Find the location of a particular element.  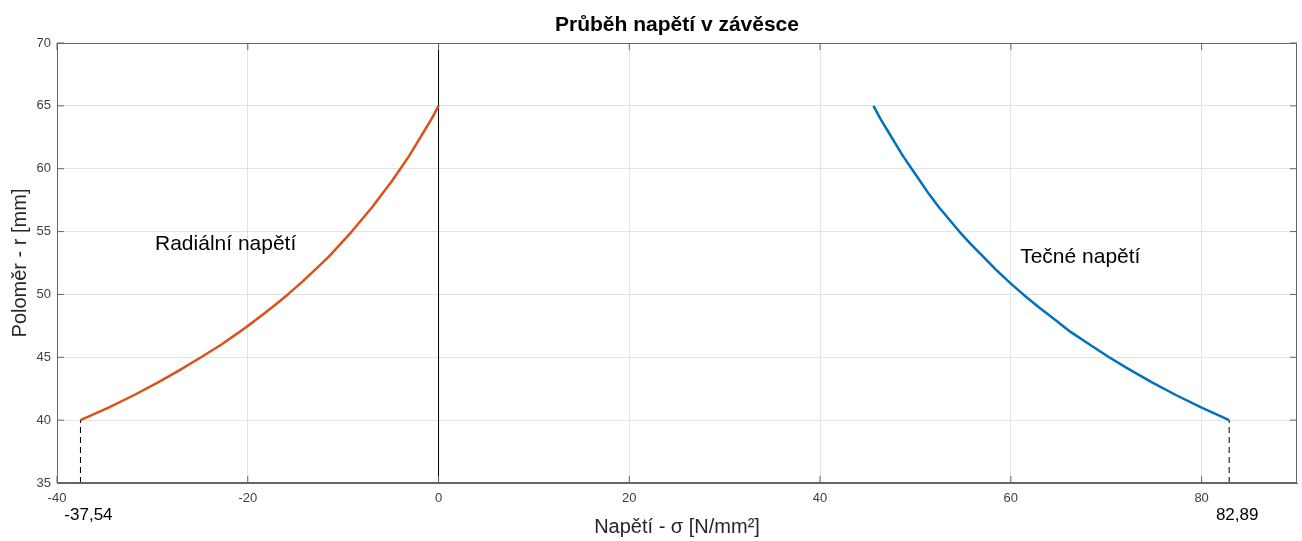

y-tick-label: 35 is located at coordinates (43, 482).